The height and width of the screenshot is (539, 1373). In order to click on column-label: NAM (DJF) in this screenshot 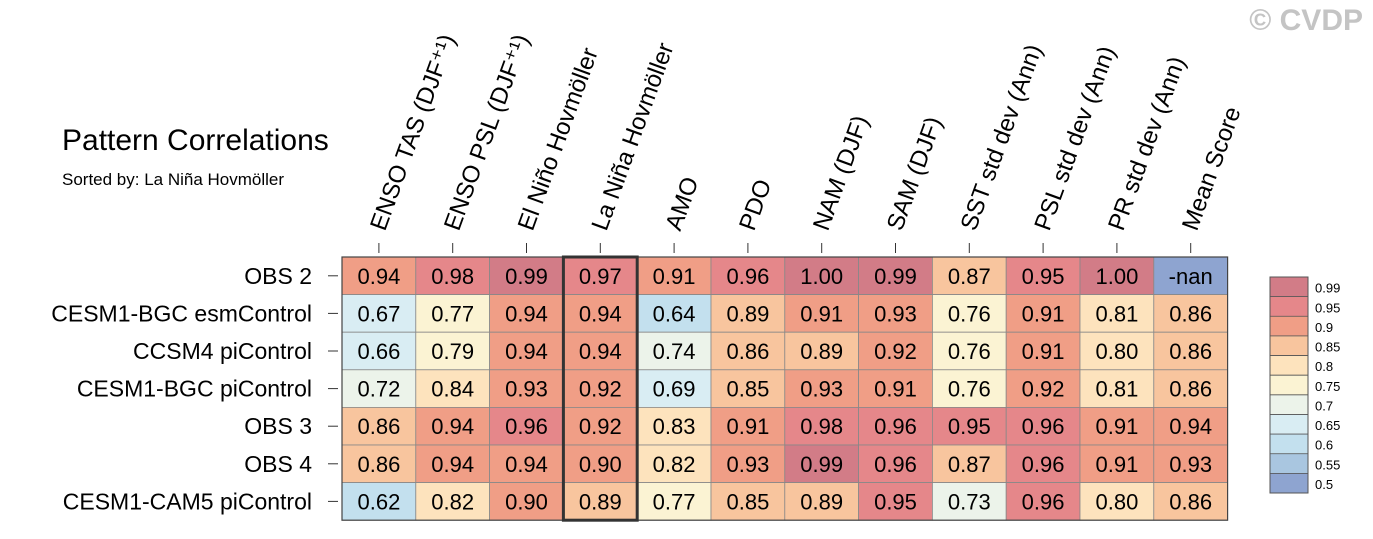, I will do `click(841, 173)`.